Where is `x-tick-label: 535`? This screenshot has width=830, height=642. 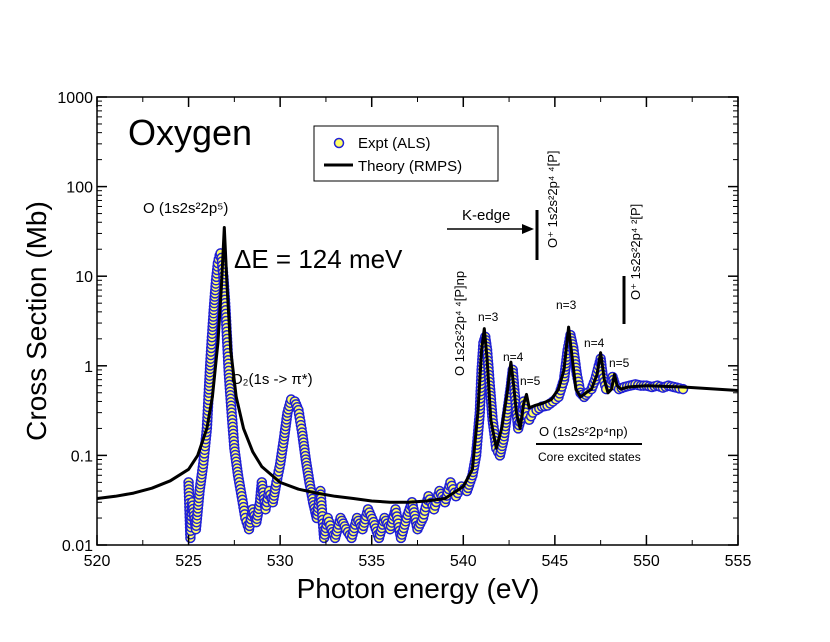 x-tick-label: 535 is located at coordinates (371, 561).